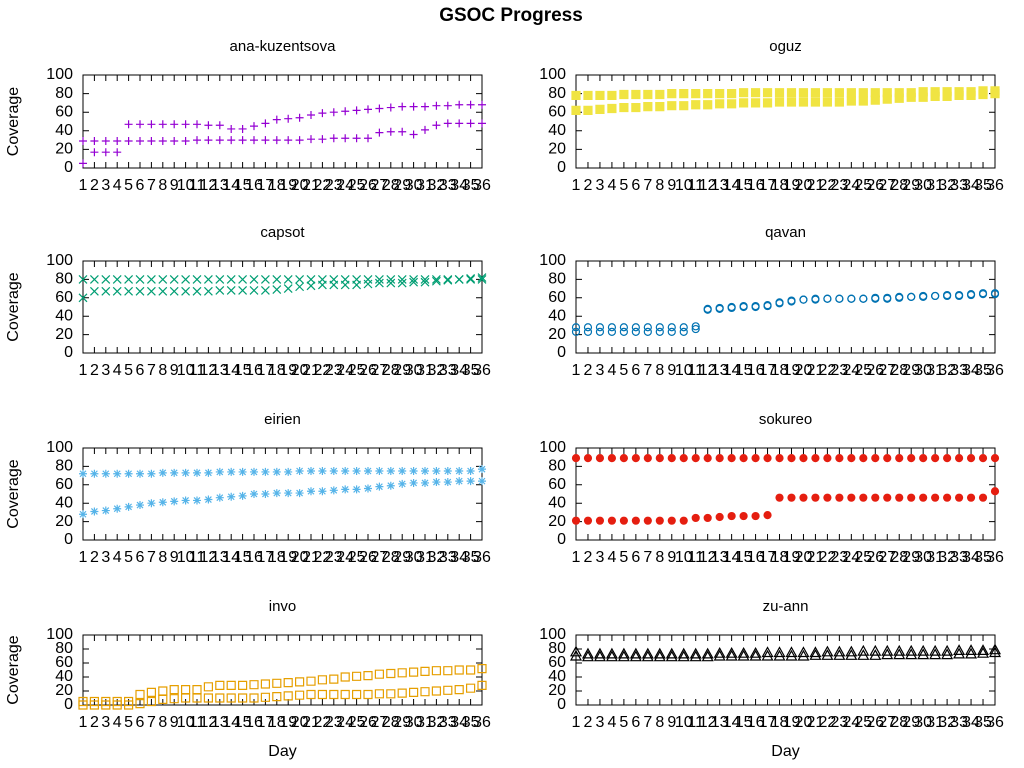  What do you see at coordinates (720, 557) in the screenshot?
I see `x-tick-label: 13` at bounding box center [720, 557].